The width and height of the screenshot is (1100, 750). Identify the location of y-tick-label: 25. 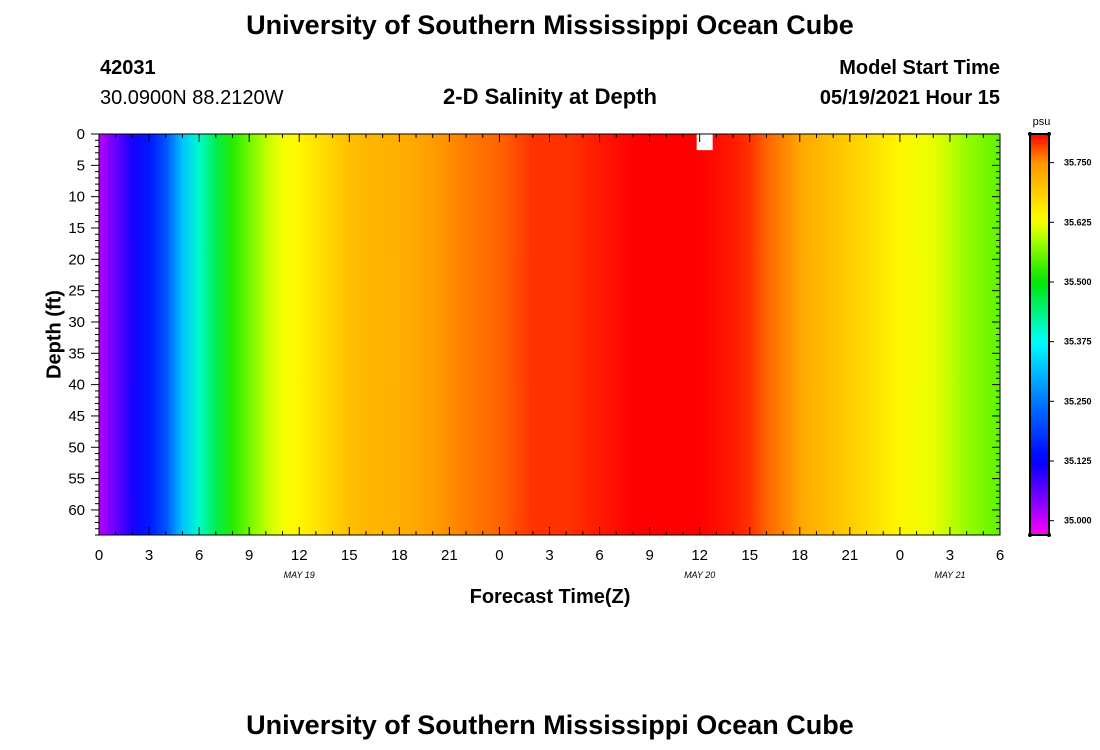
(76, 291).